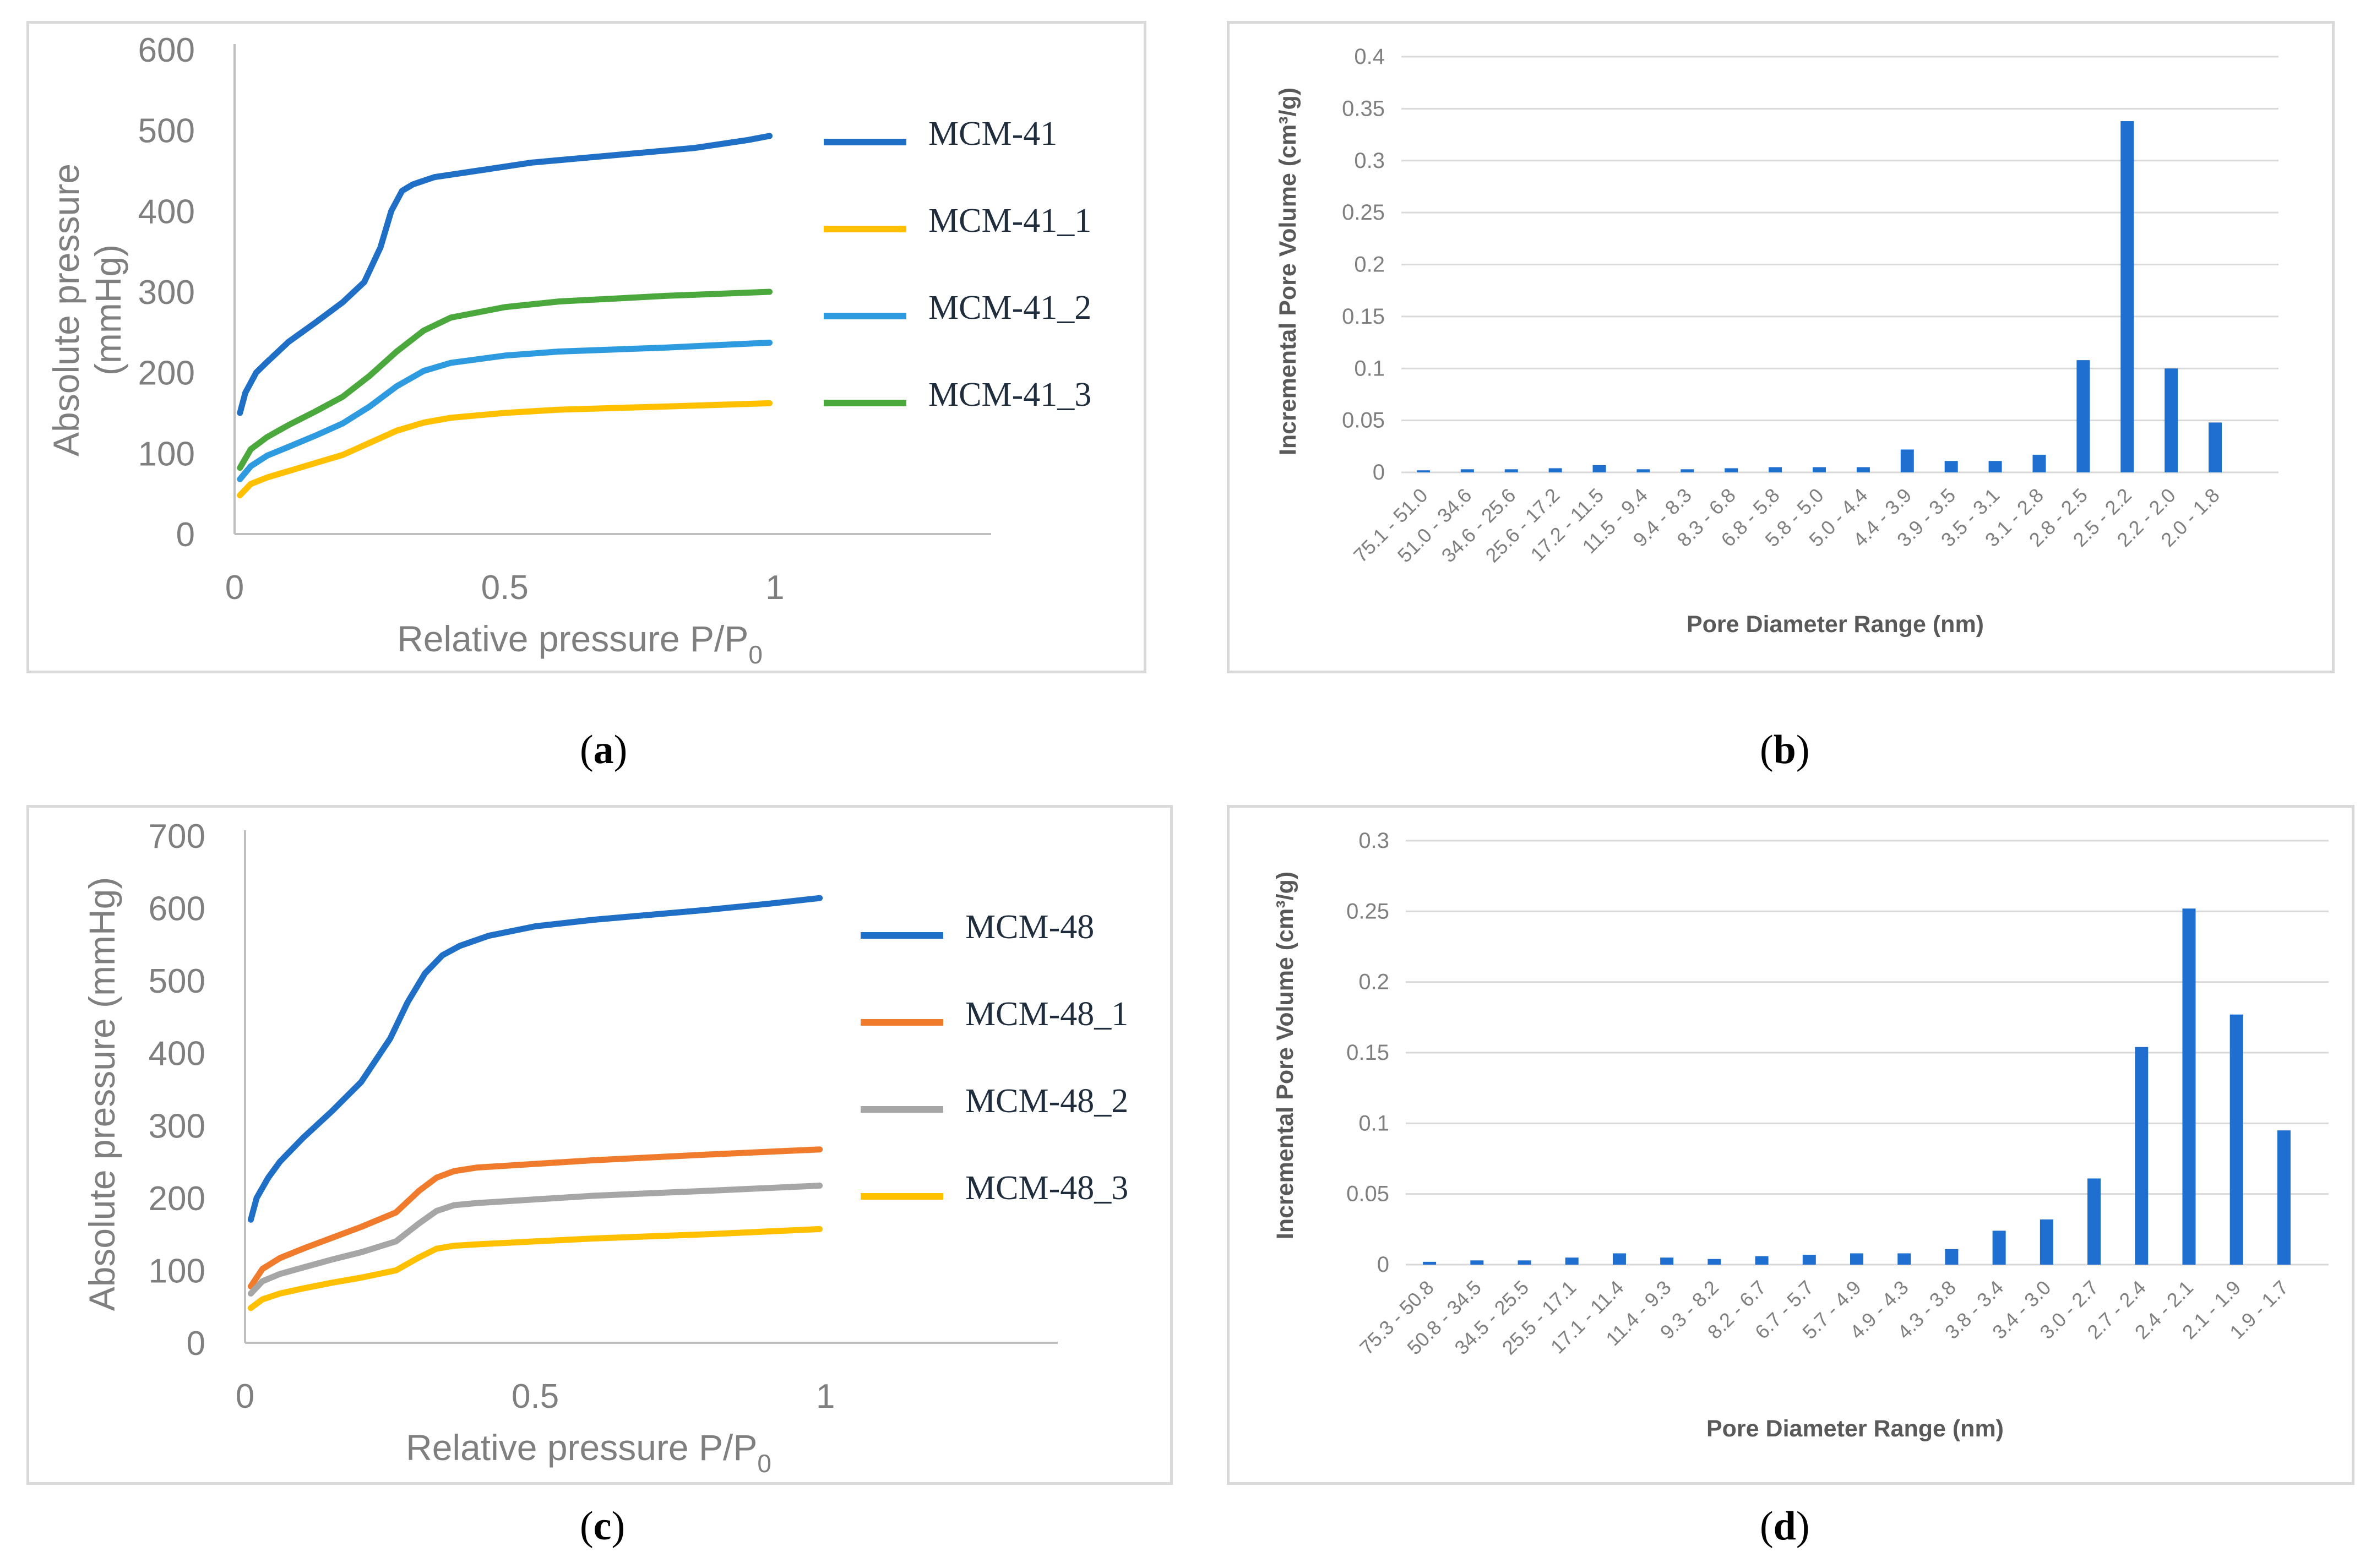  I want to click on bar-2.5-2.2, so click(2127, 296).